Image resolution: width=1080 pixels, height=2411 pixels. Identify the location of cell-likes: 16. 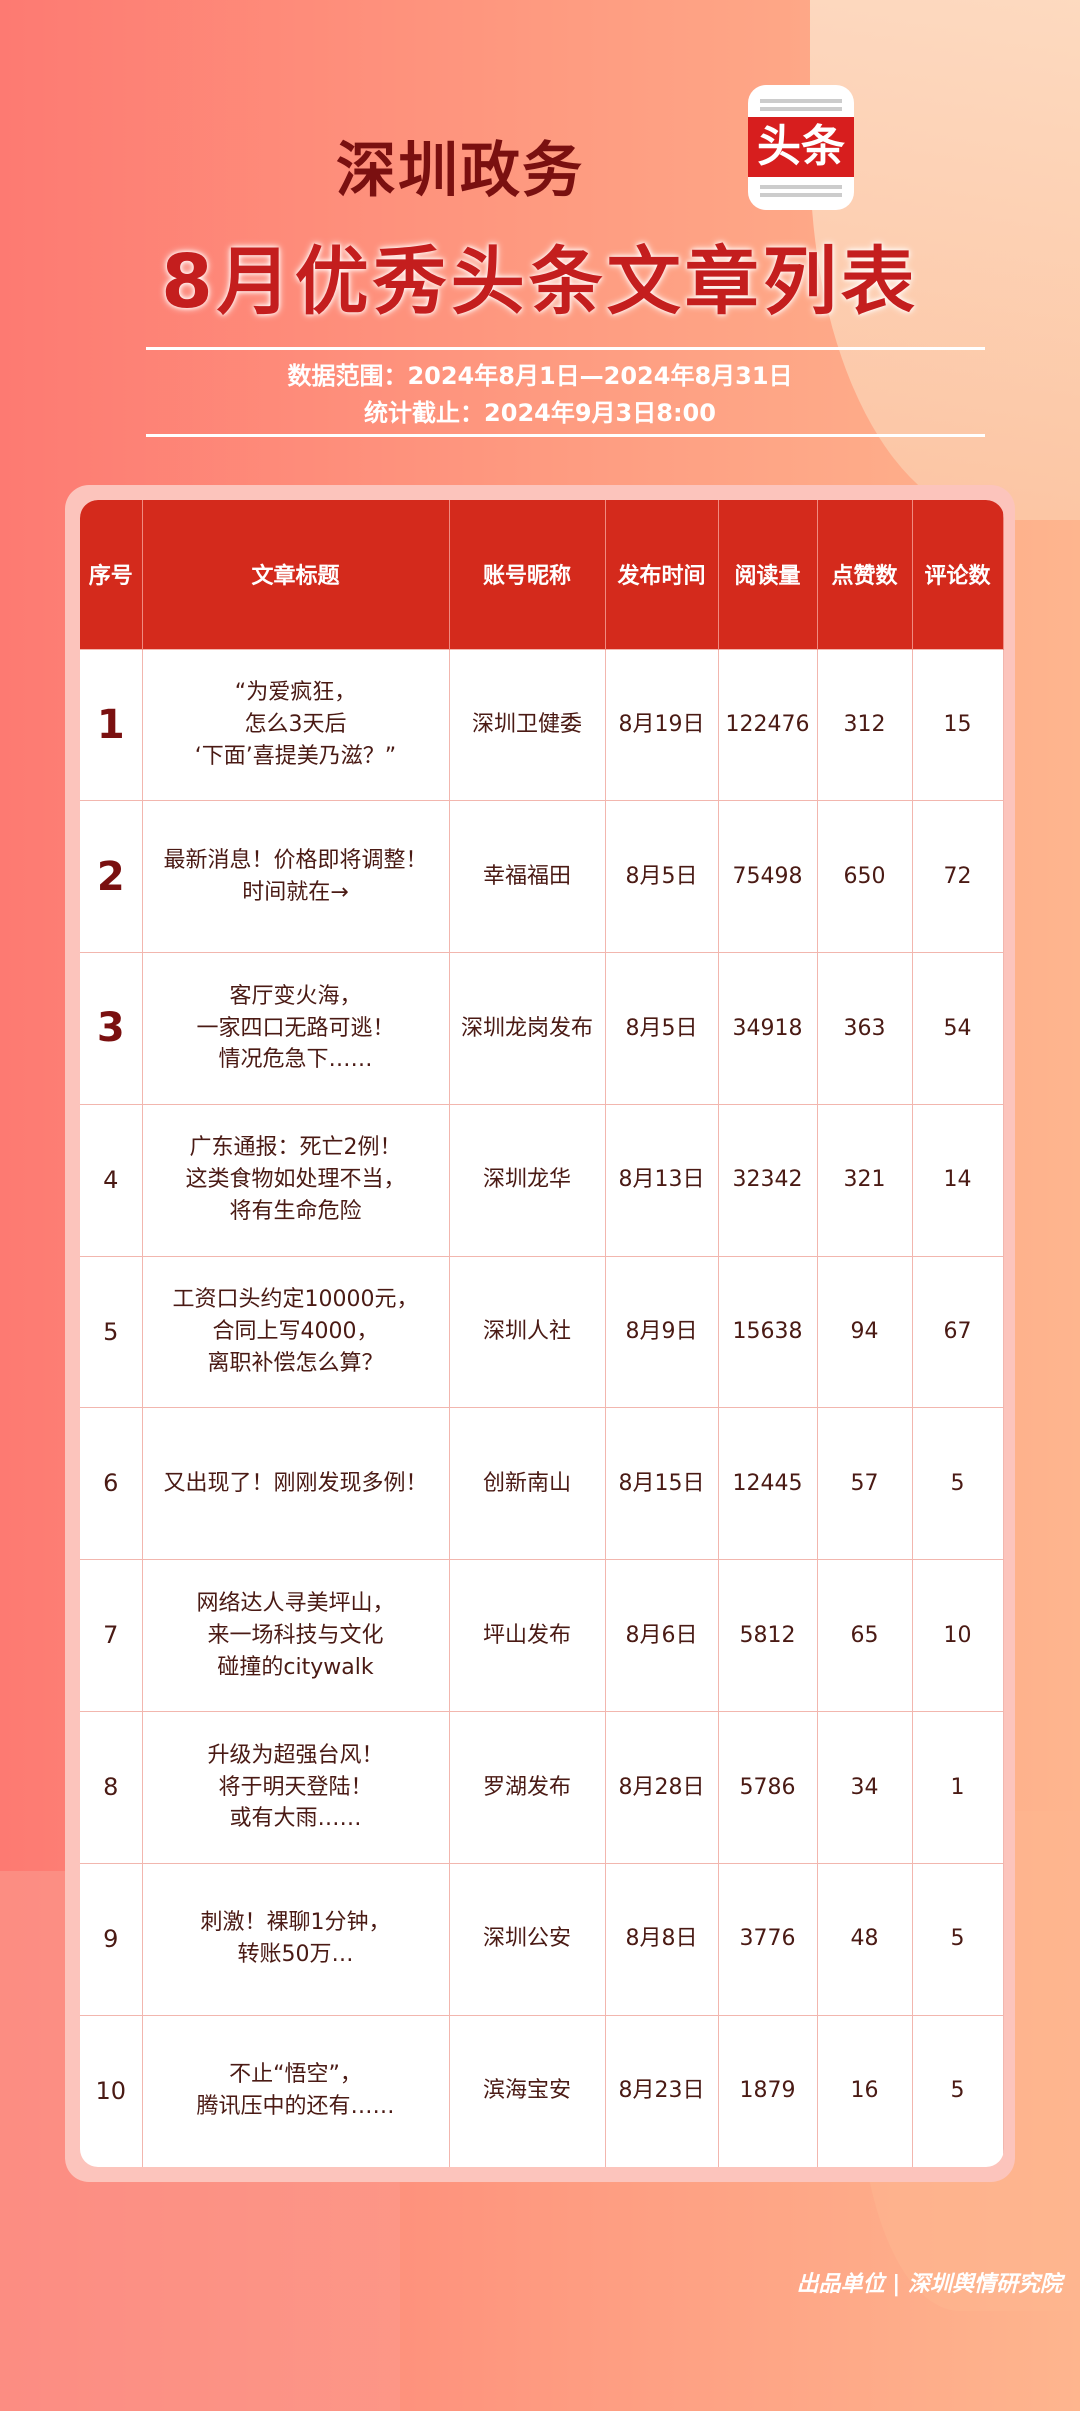
(865, 2090).